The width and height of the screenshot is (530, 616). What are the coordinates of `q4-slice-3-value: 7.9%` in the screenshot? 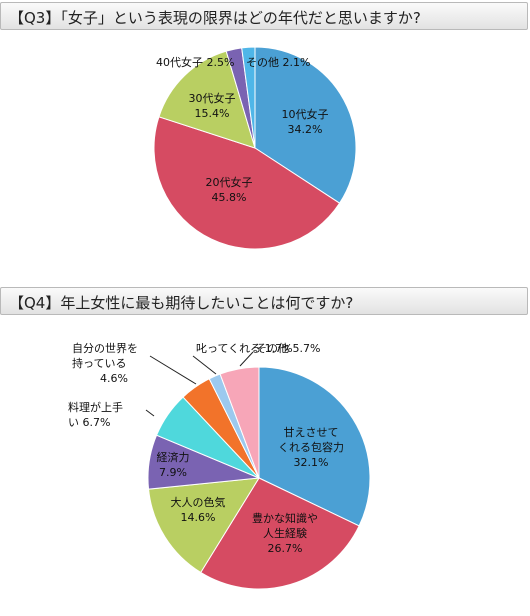 It's located at (173, 472).